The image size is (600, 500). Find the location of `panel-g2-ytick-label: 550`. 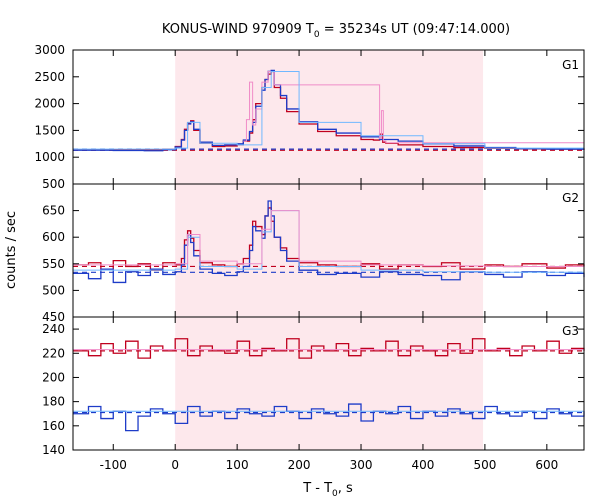

panel-g2-ytick-label: 550 is located at coordinates (53, 264).